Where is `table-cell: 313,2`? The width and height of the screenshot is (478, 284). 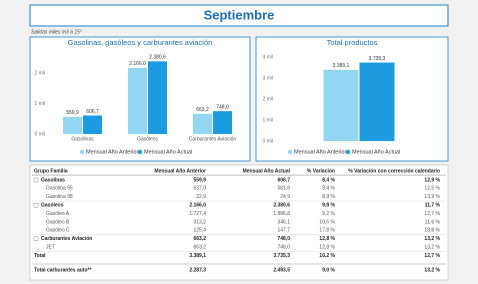
table-cell: 313,2 is located at coordinates (199, 222).